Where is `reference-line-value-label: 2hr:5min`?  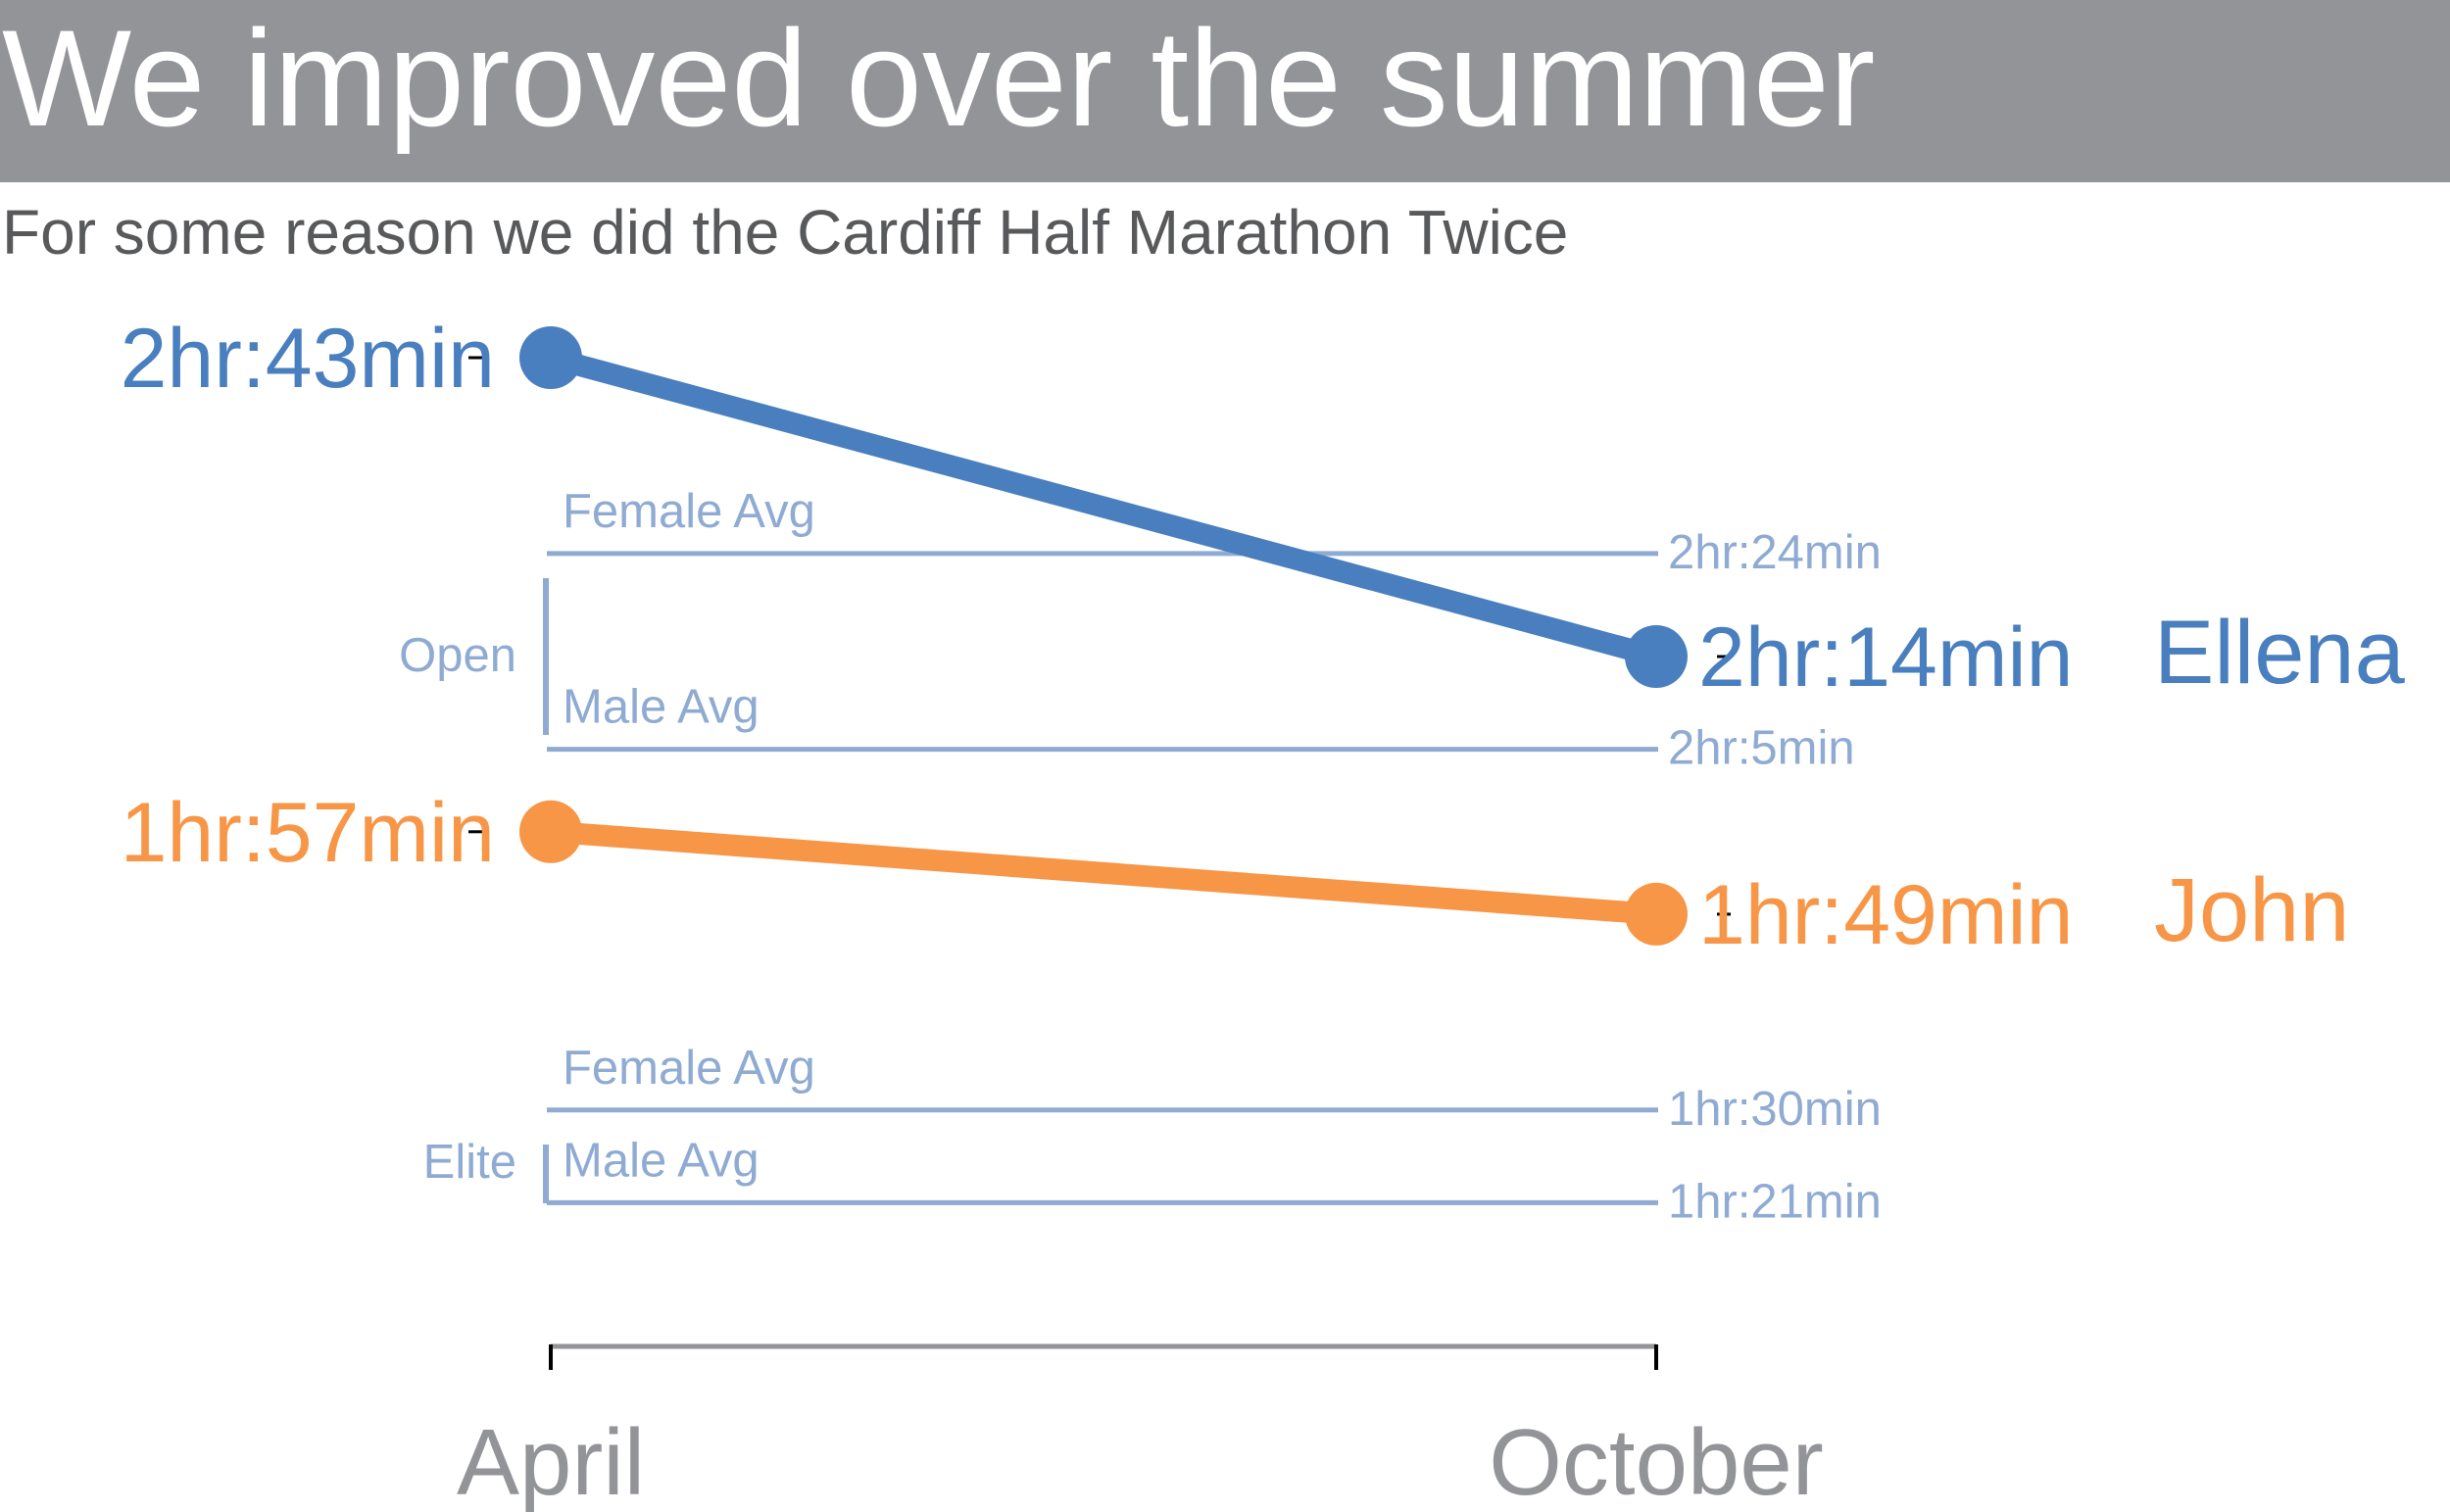 reference-line-value-label: 2hr:5min is located at coordinates (1761, 748).